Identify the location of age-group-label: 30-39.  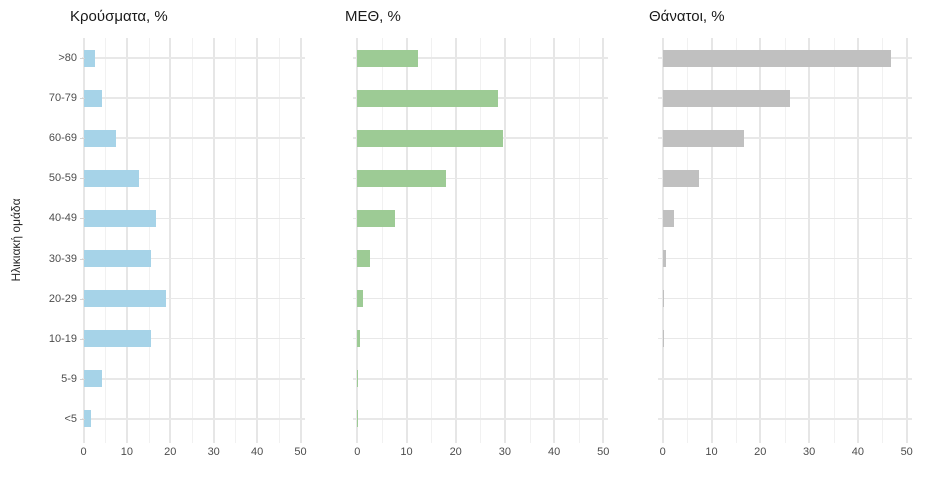
(62, 258).